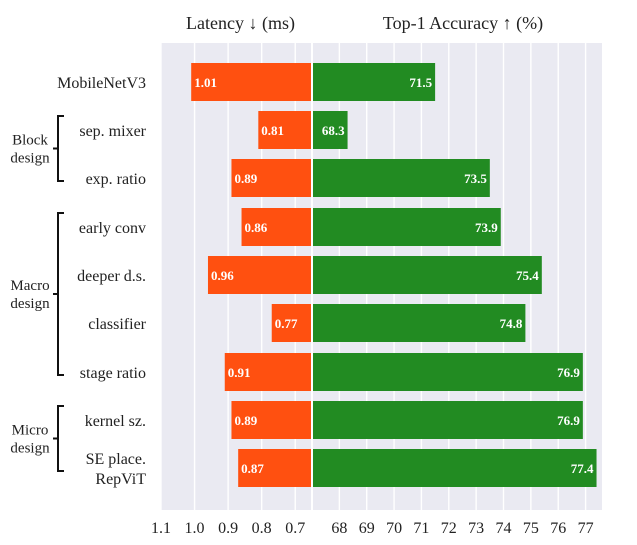 The image size is (637, 545). I want to click on latency-value-label: 1.01, so click(205, 82).